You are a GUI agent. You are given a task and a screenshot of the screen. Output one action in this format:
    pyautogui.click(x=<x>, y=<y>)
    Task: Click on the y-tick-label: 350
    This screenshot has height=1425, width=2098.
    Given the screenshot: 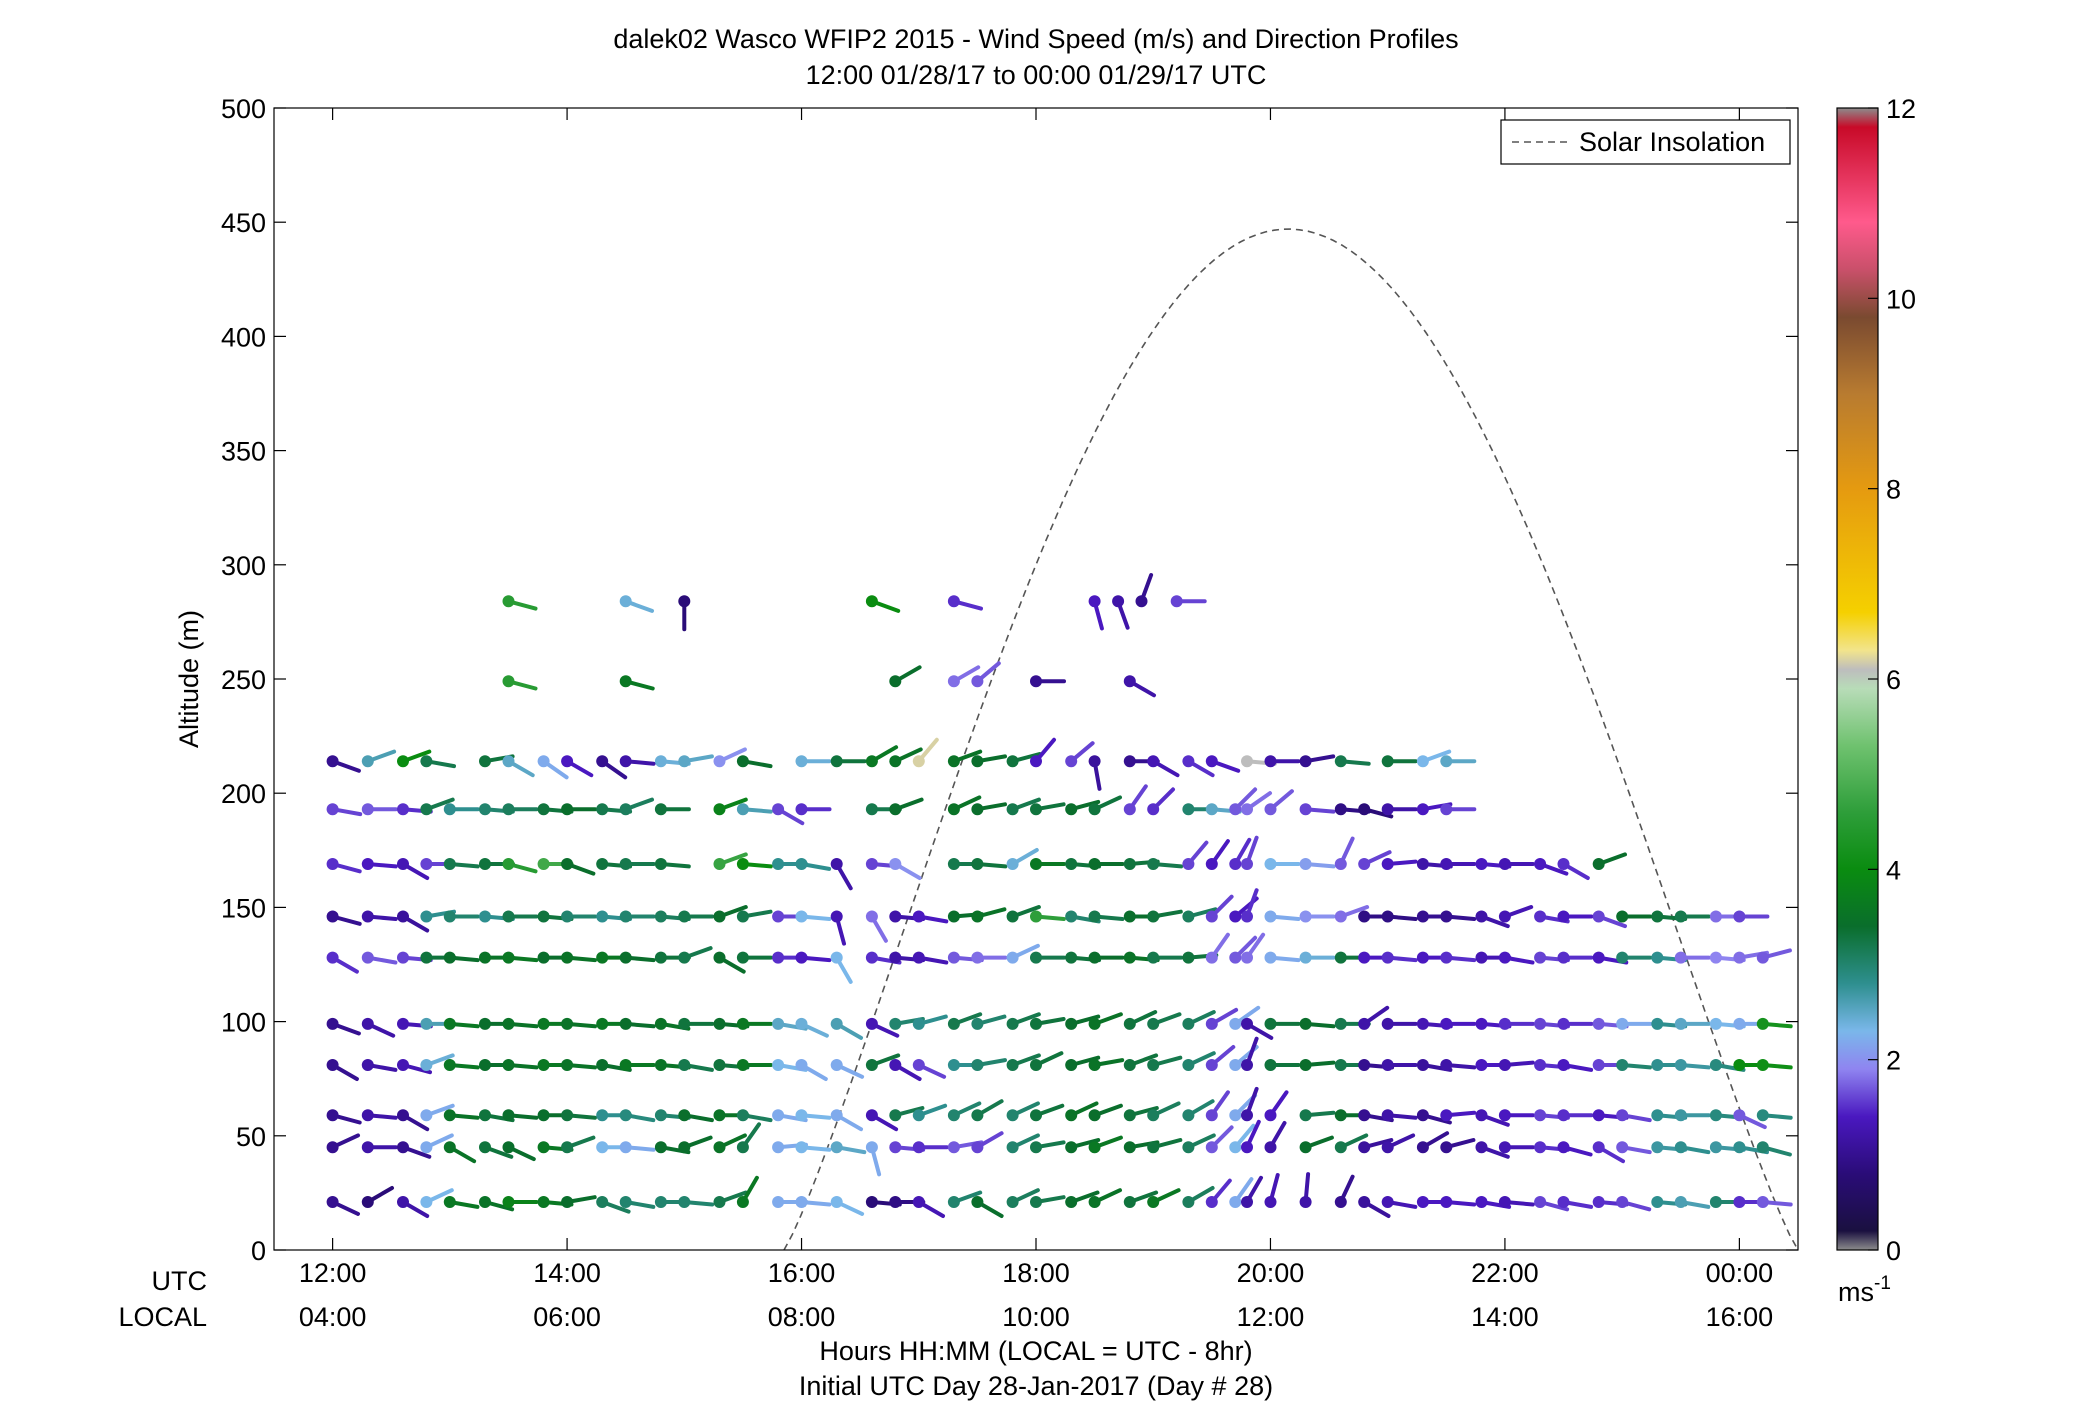 What is the action you would take?
    pyautogui.click(x=243, y=452)
    